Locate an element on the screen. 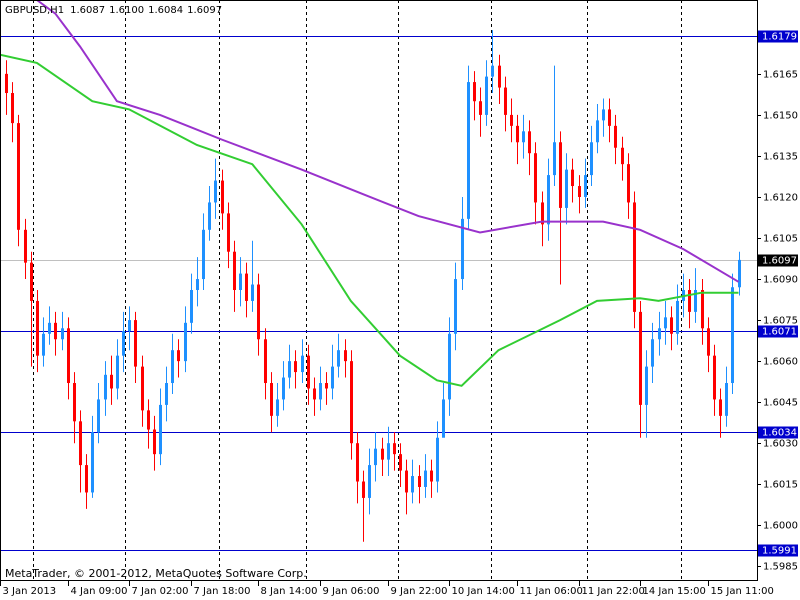 Image resolution: width=800 pixels, height=600 pixels. y-tick-label: 1.6150 is located at coordinates (780, 116).